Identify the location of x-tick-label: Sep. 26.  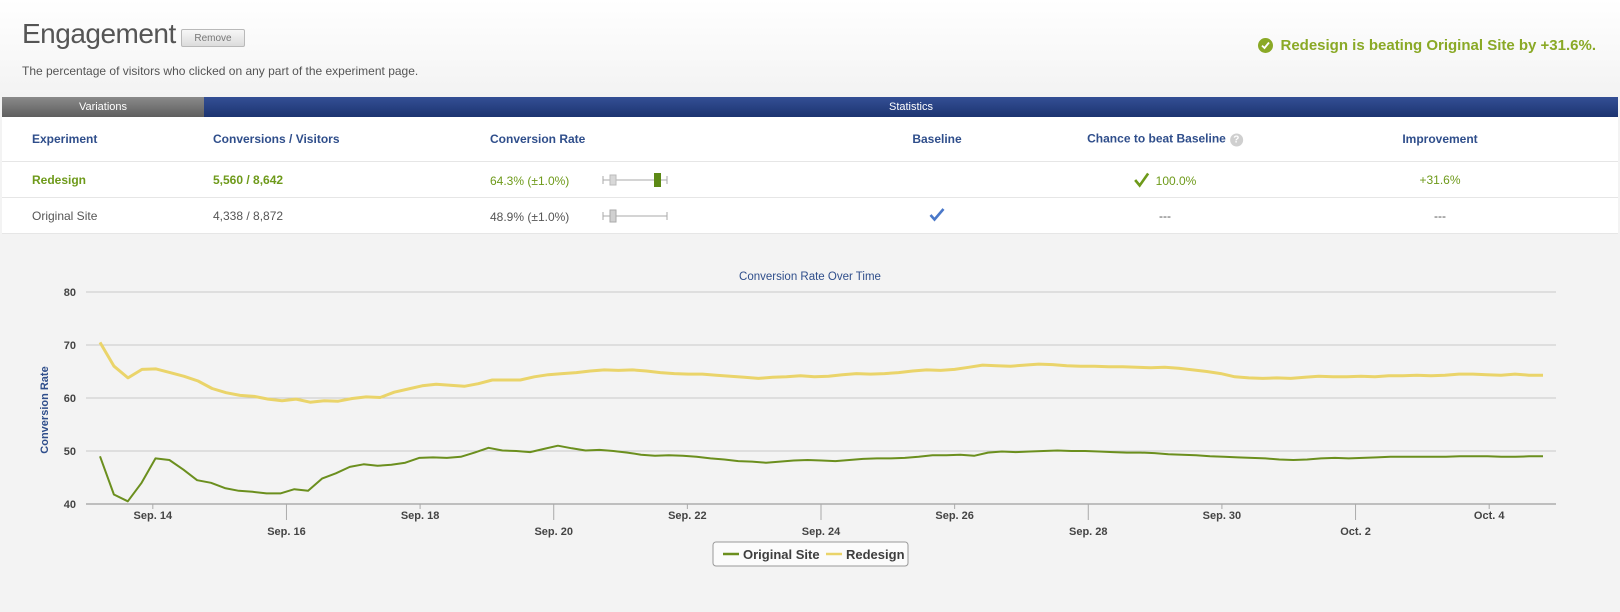
(954, 516).